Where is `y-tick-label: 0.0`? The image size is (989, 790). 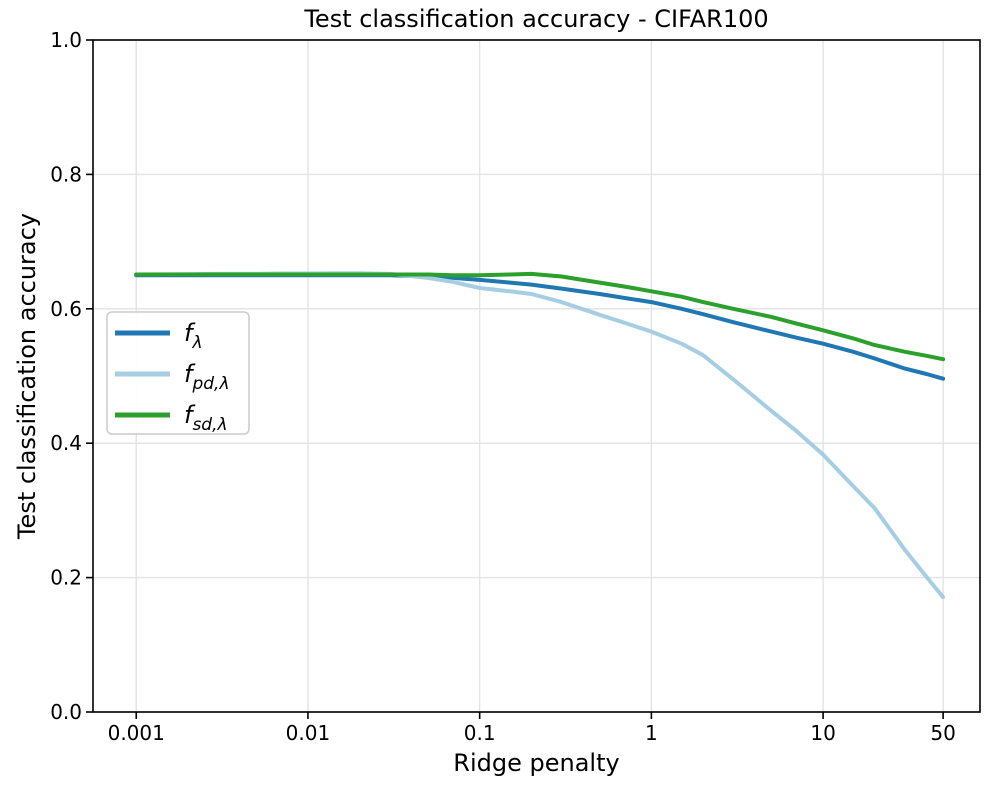
y-tick-label: 0.0 is located at coordinates (66, 712).